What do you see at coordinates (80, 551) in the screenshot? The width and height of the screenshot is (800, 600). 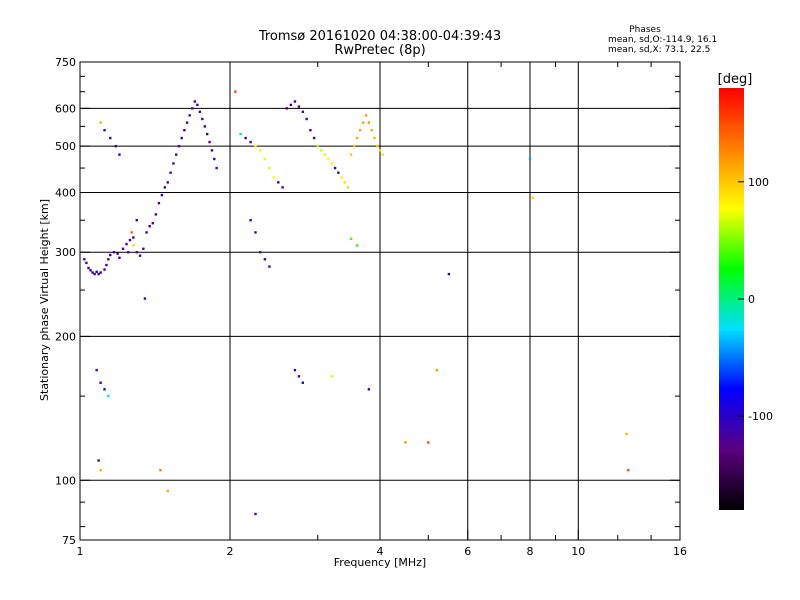 I see `x-tick-label: 1` at bounding box center [80, 551].